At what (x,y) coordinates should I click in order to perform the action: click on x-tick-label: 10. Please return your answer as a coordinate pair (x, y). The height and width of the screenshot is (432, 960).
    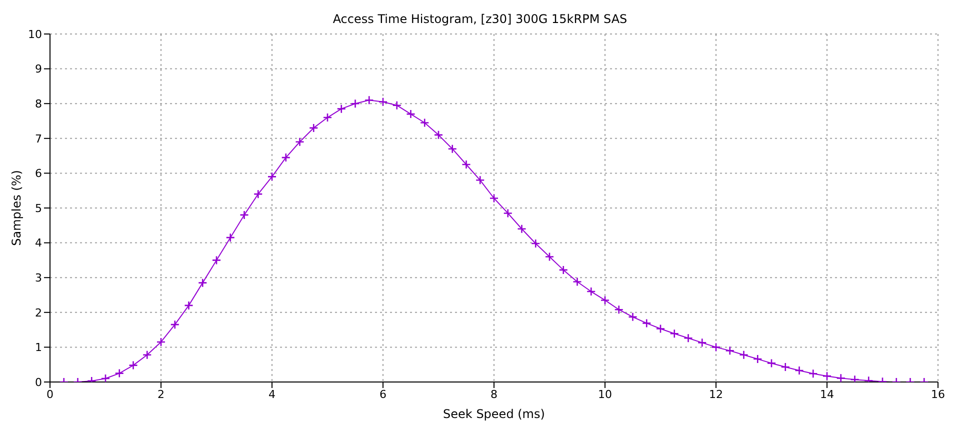
    Looking at the image, I should click on (605, 394).